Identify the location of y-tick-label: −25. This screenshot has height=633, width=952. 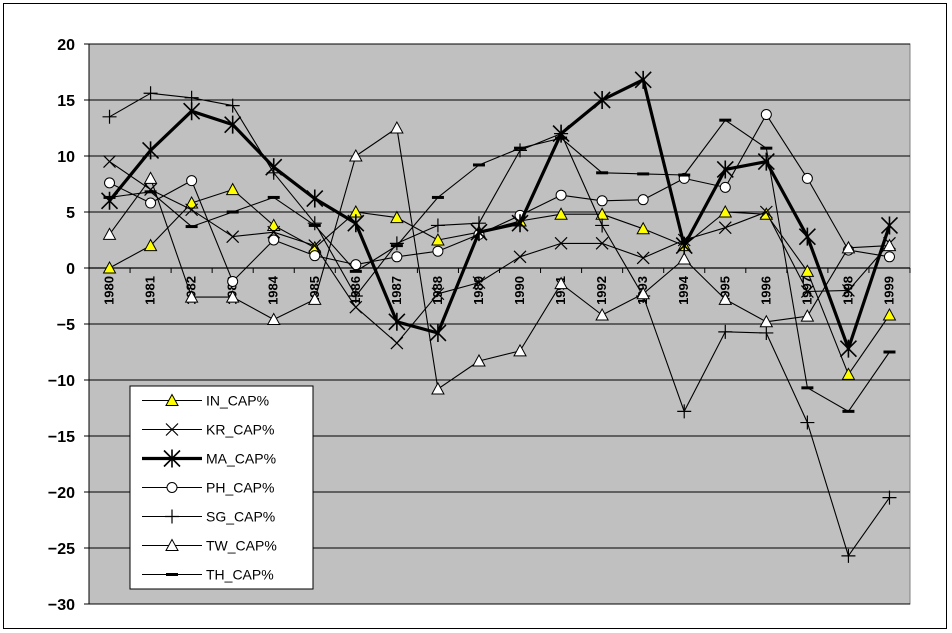
(61, 549).